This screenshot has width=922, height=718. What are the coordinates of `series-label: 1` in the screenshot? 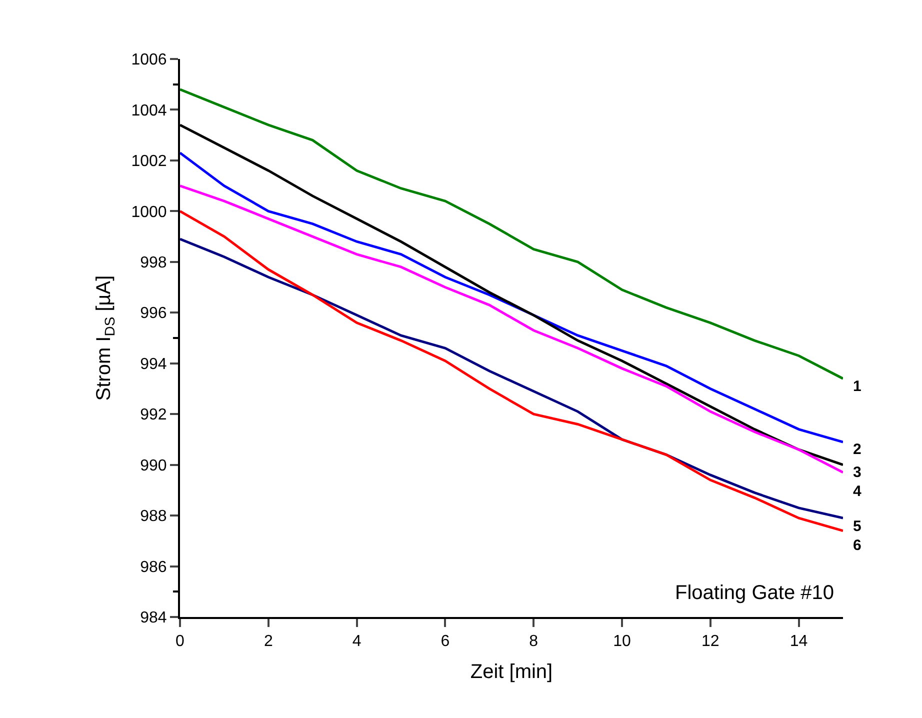 It's located at (857, 386).